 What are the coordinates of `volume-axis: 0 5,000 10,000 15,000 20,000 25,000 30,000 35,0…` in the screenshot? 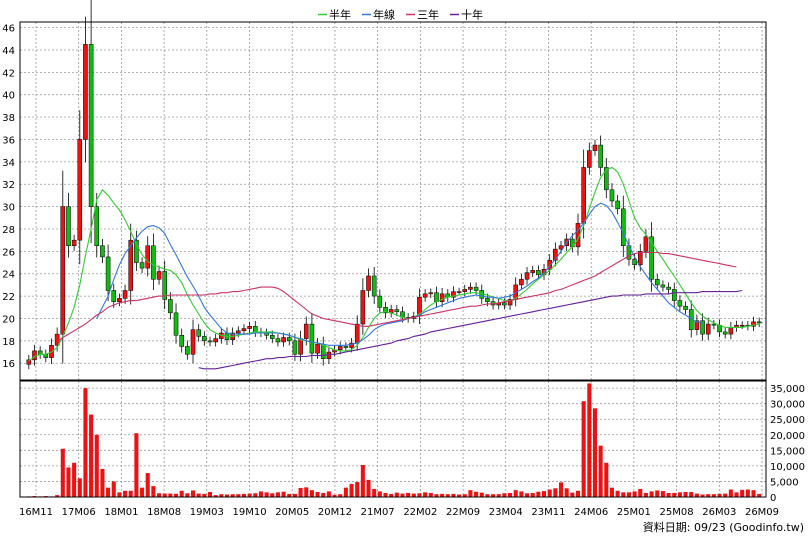 It's located at (787, 444).